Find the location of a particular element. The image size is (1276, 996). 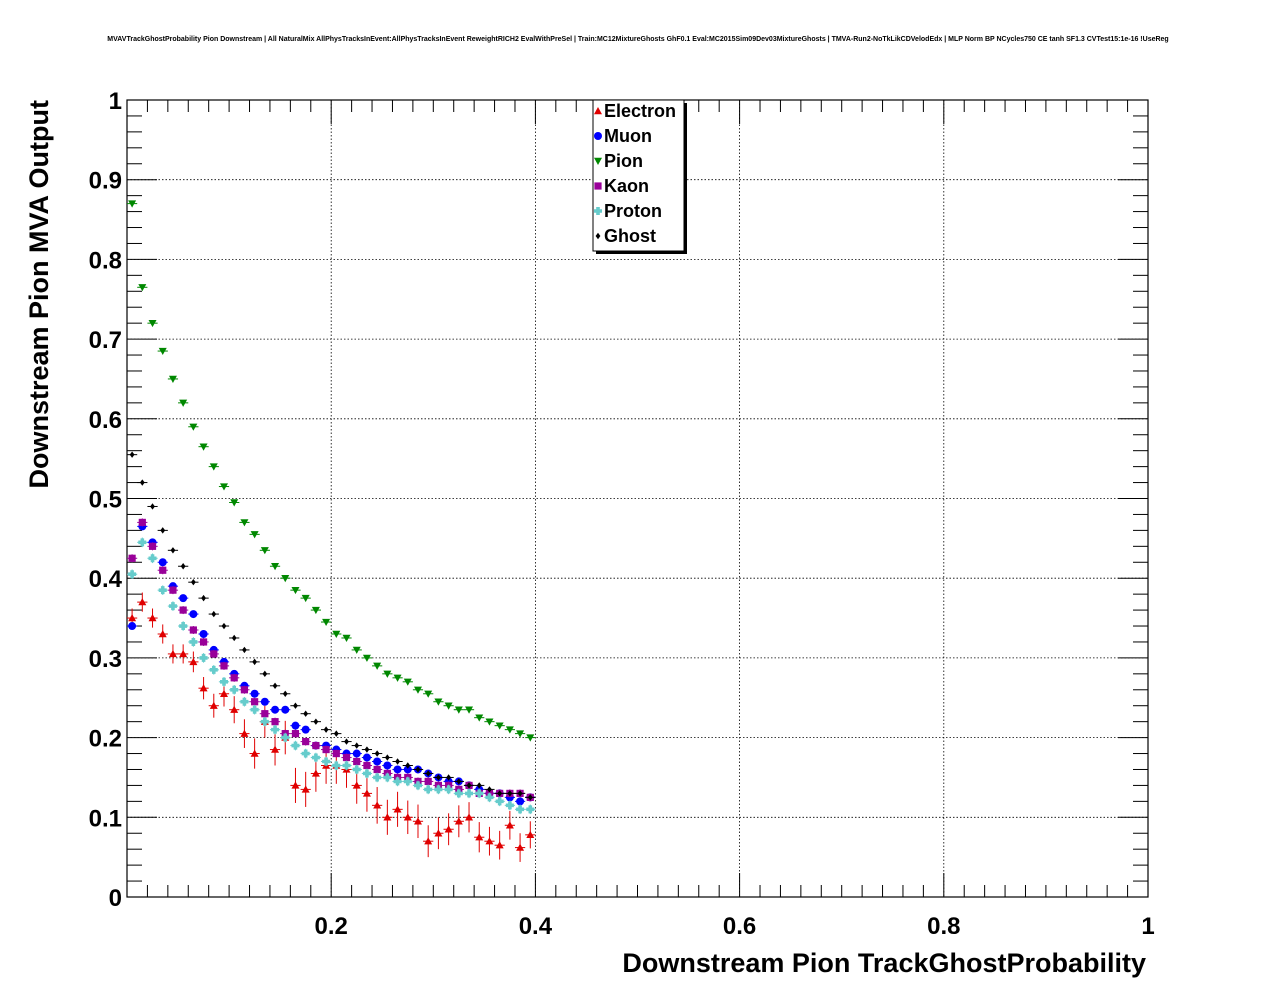

legend-item-electron: Electron is located at coordinates (635, 111).